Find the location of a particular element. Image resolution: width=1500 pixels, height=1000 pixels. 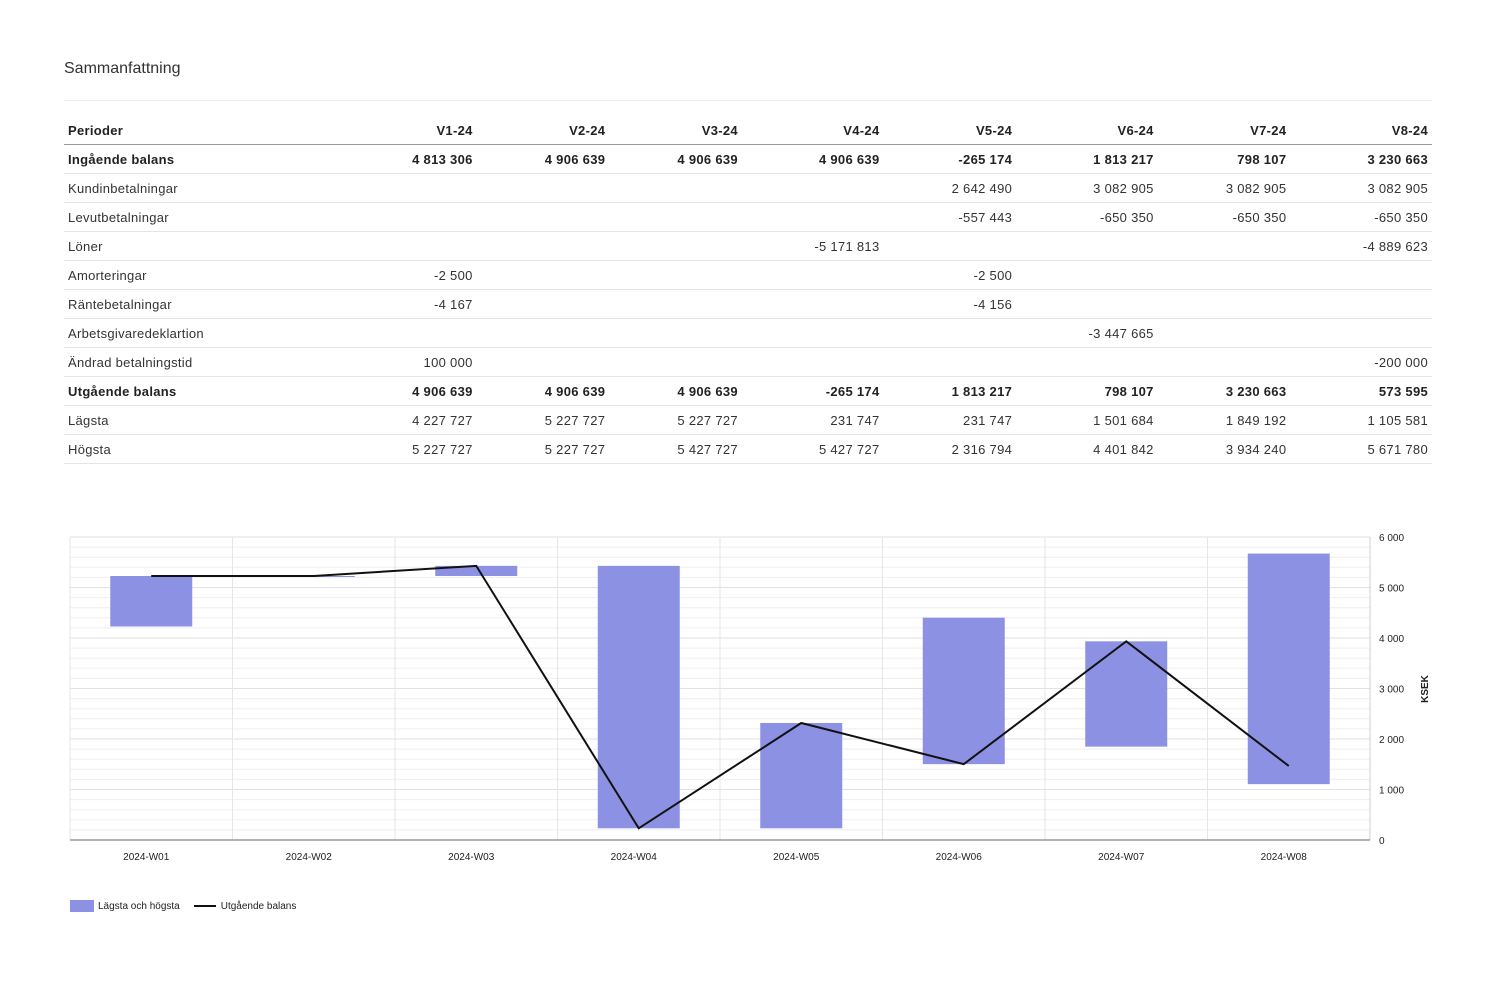

x-tick-label: 2024-W05 is located at coordinates (796, 857).